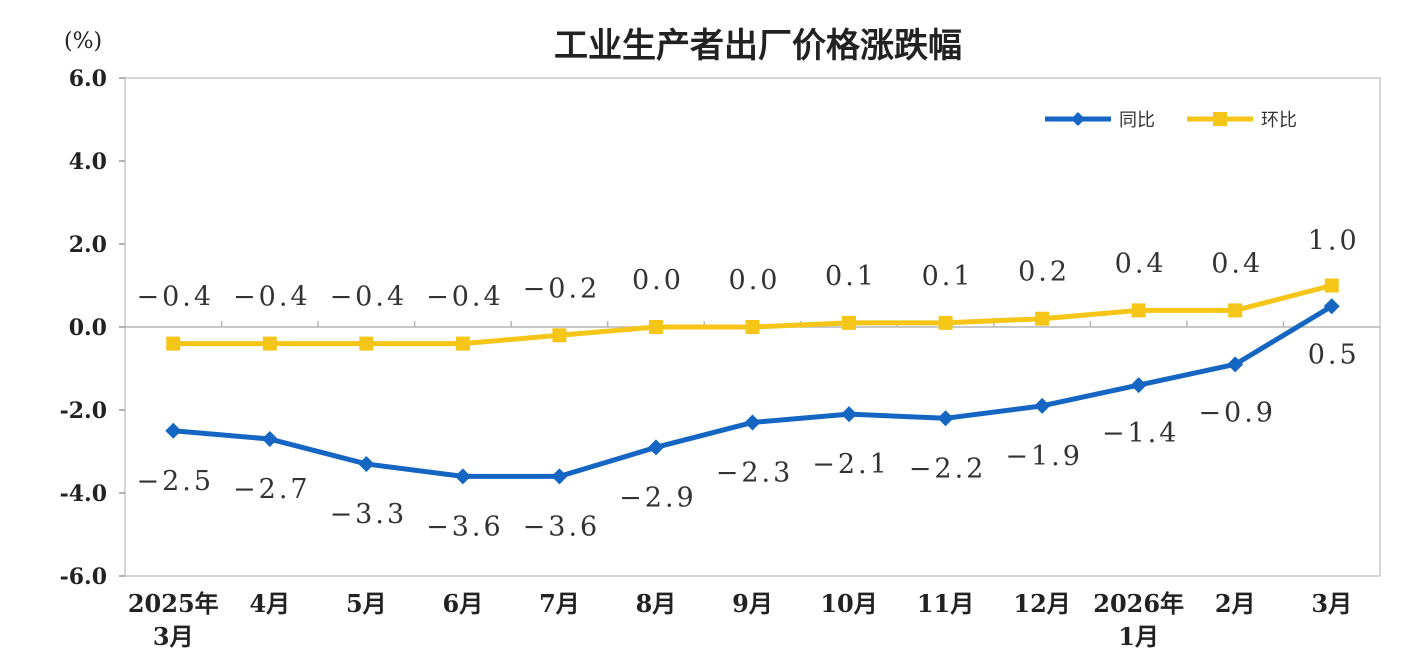  I want to click on legend-item-mom-label: 环比, so click(1279, 120).